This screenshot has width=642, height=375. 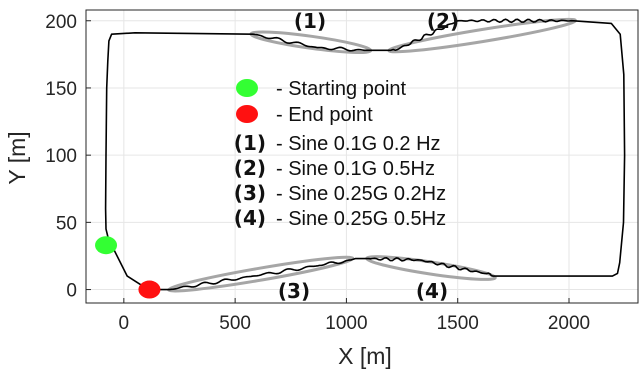 What do you see at coordinates (106, 245) in the screenshot?
I see `starting-point-marker` at bounding box center [106, 245].